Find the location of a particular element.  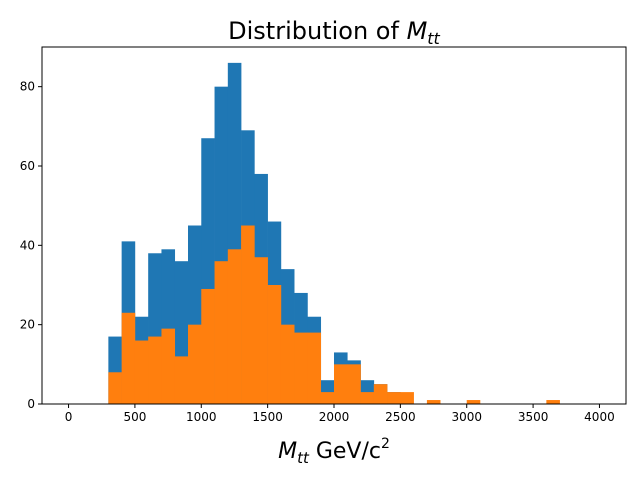

histogram-bar-series-2-bin-2000 is located at coordinates (341, 384).